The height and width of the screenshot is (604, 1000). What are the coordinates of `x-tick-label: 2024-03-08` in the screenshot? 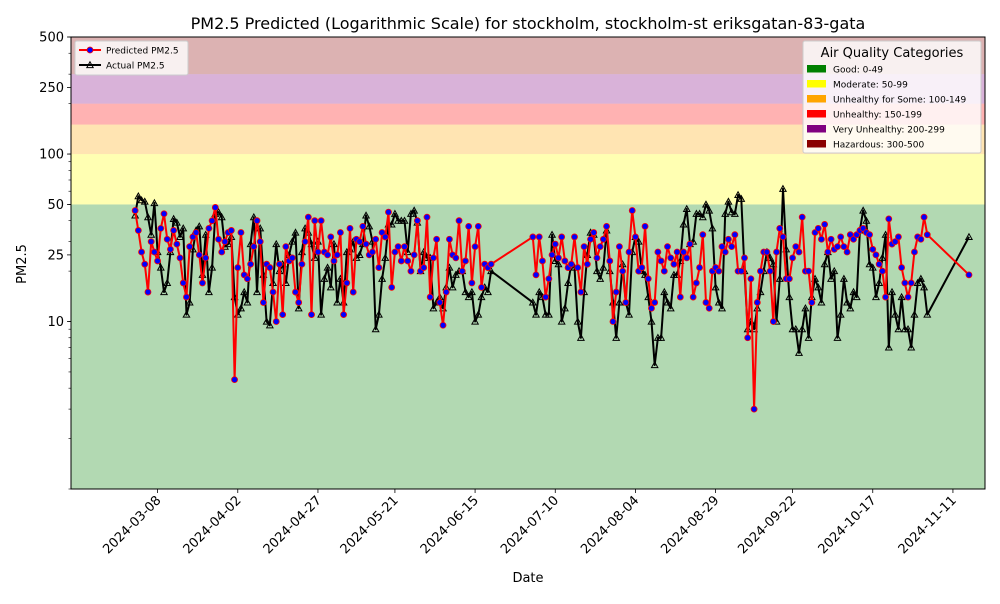 It's located at (132, 525).